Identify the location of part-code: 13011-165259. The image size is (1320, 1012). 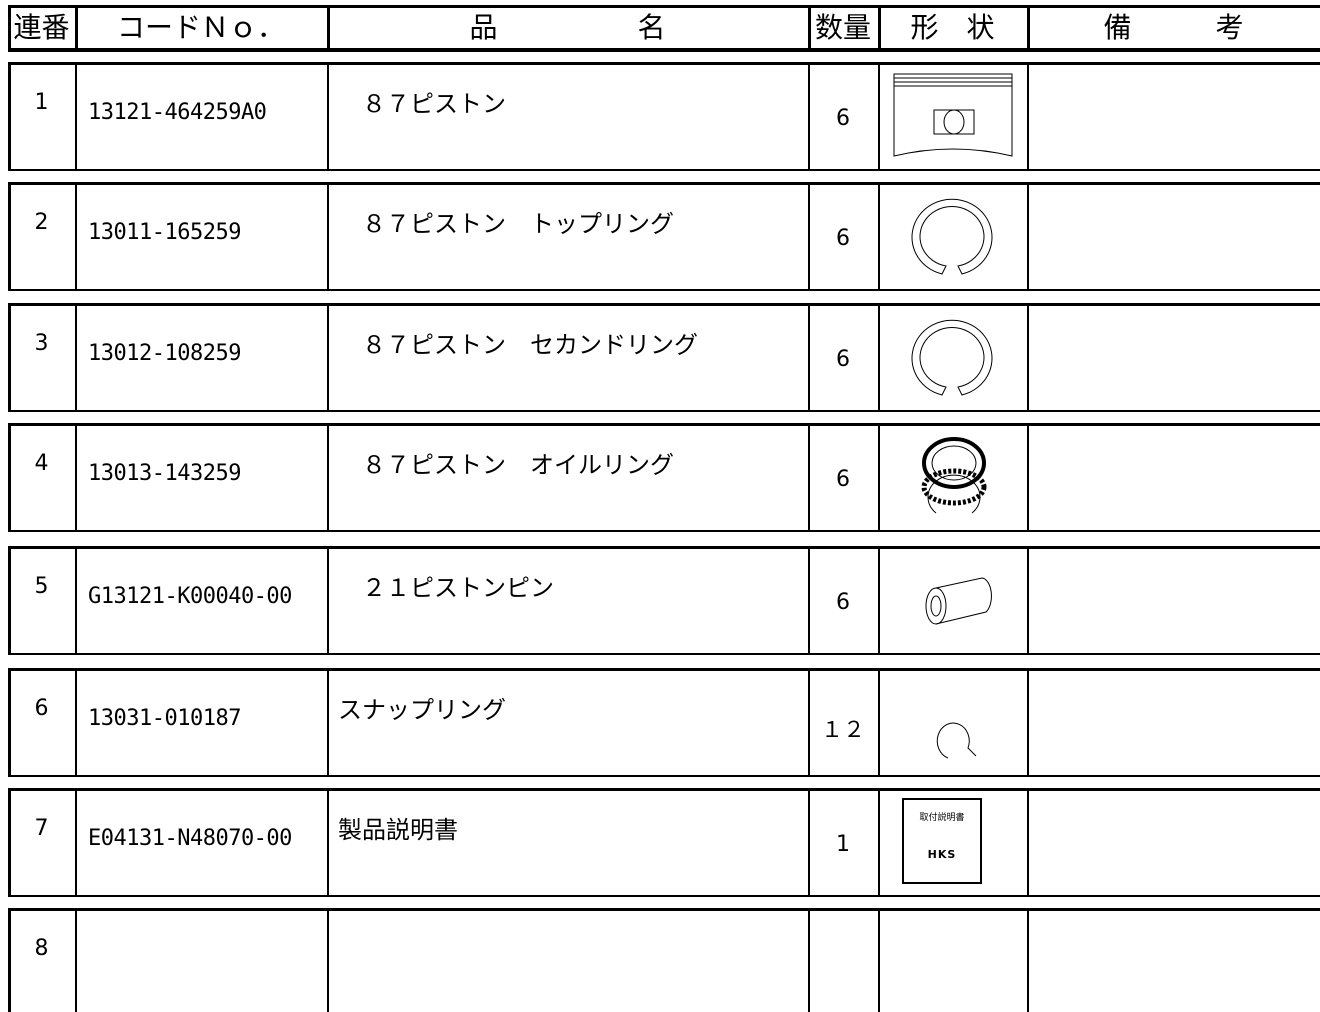
(164, 232).